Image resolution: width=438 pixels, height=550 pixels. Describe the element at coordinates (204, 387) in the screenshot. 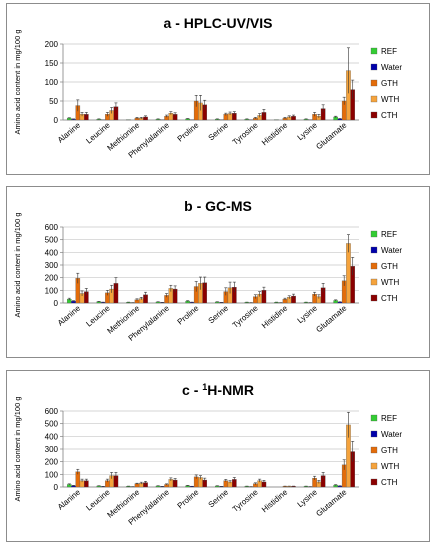

I see `title-superscript: 1` at that location.